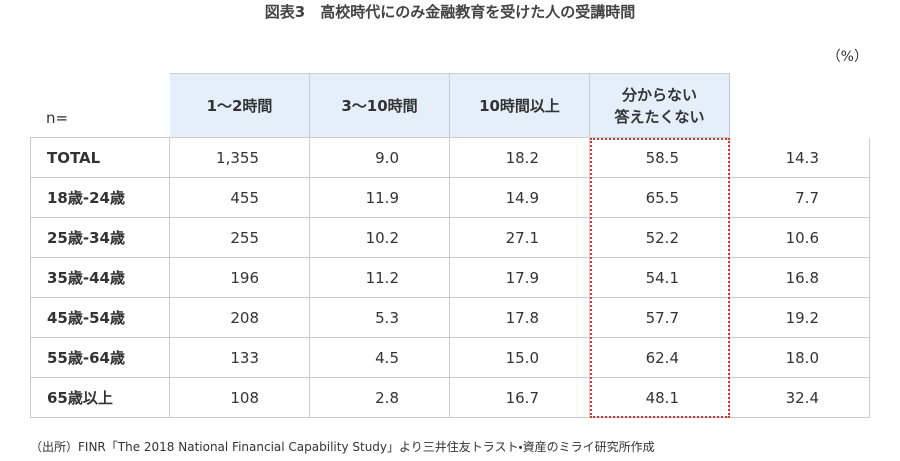 The image size is (900, 461). Describe the element at coordinates (100, 358) in the screenshot. I see `row-label: 55歳-64歳` at that location.